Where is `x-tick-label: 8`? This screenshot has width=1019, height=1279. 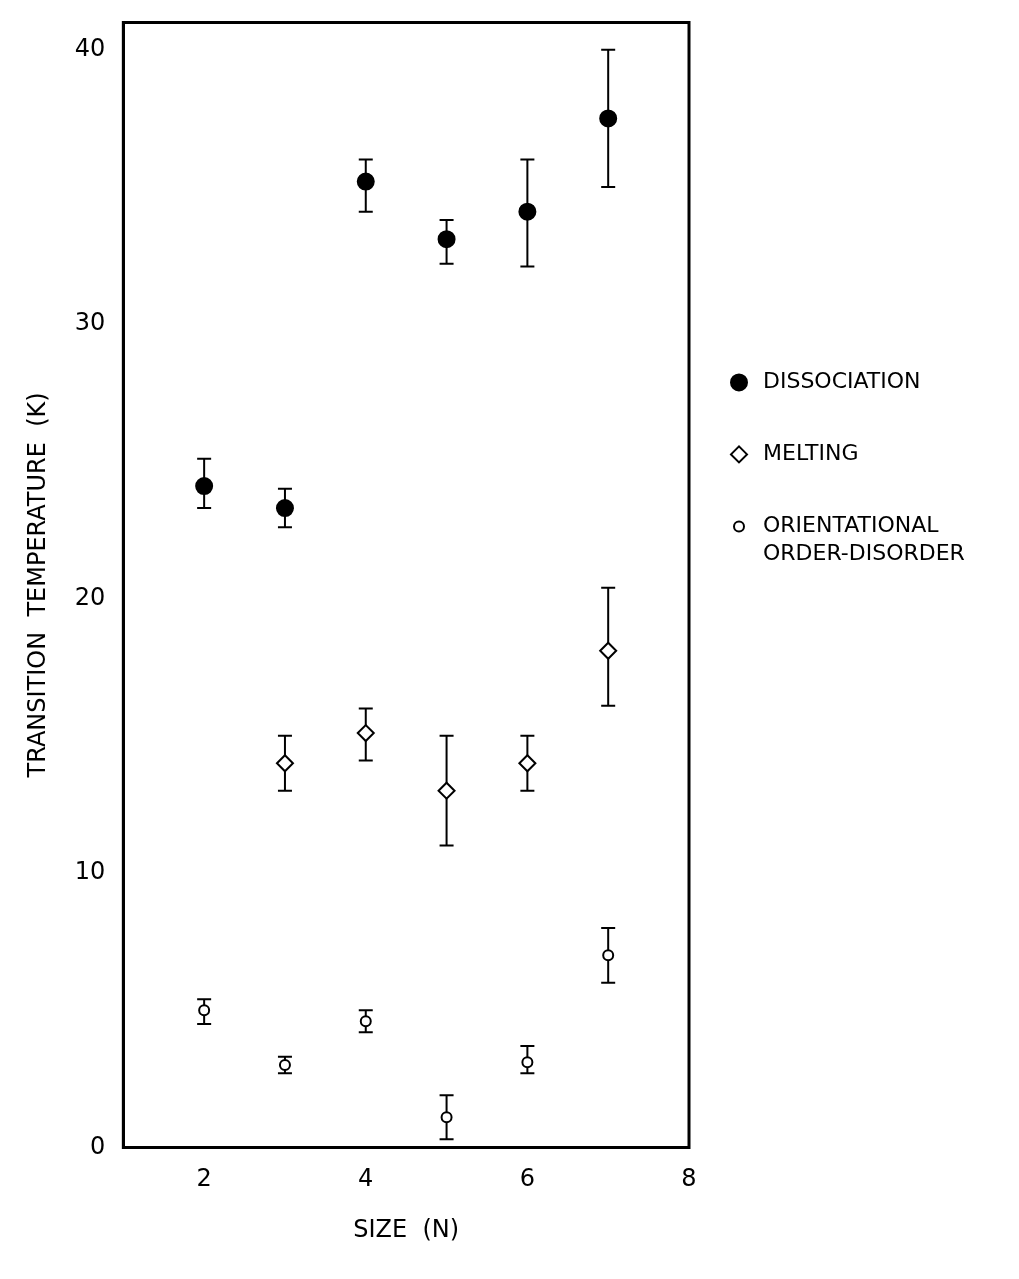 x-tick-label: 8 is located at coordinates (689, 1178).